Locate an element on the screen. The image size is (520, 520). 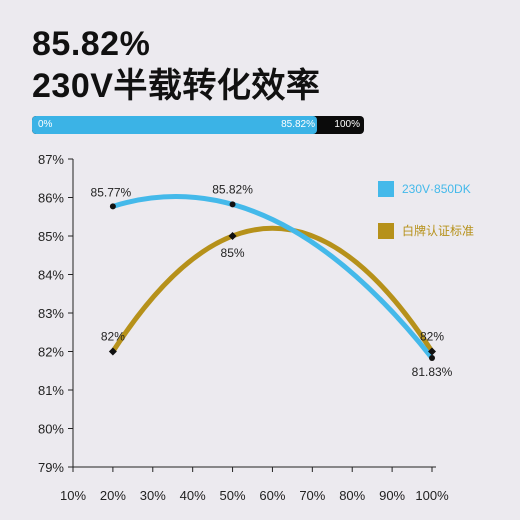
x-tick-label: 60% is located at coordinates (272, 495).